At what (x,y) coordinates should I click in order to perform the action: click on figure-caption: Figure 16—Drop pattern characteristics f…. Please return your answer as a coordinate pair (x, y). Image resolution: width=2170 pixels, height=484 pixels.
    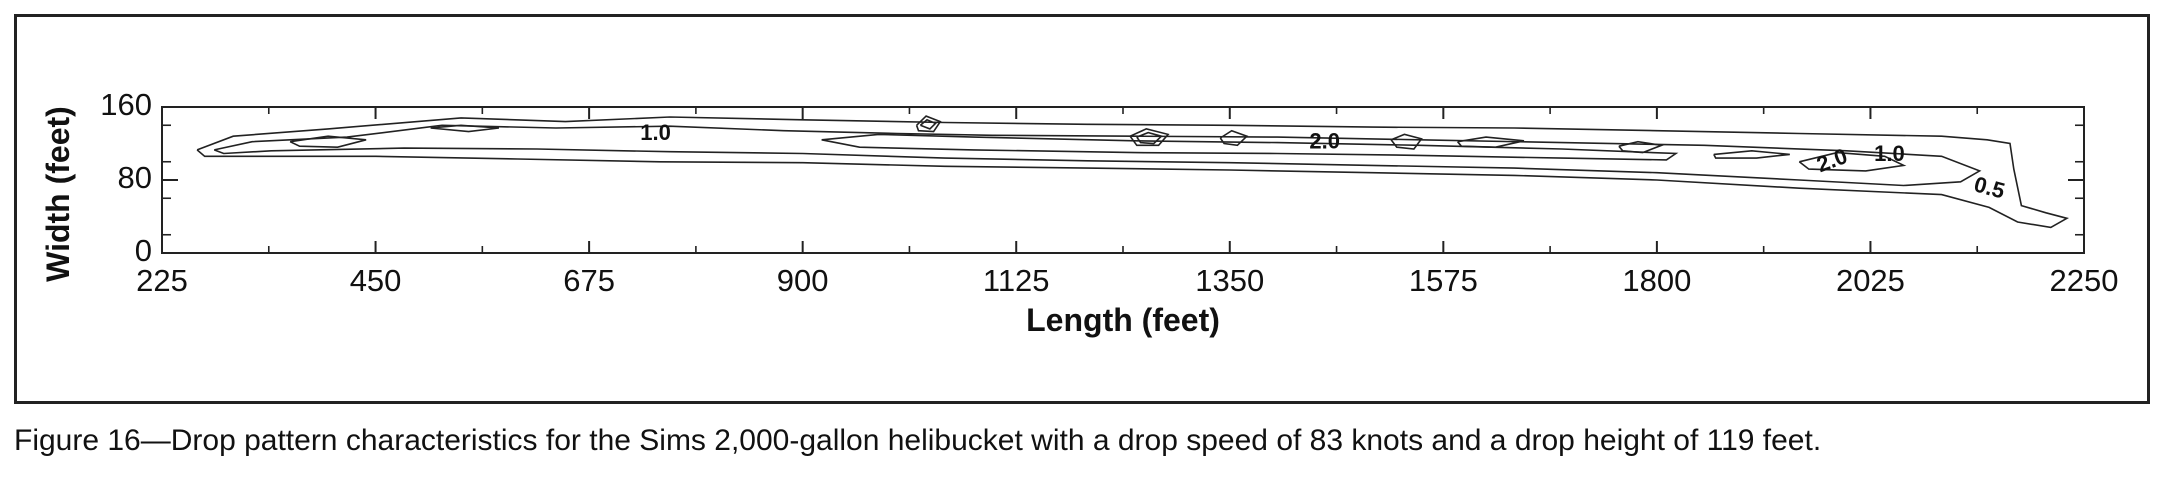
    Looking at the image, I should click on (918, 440).